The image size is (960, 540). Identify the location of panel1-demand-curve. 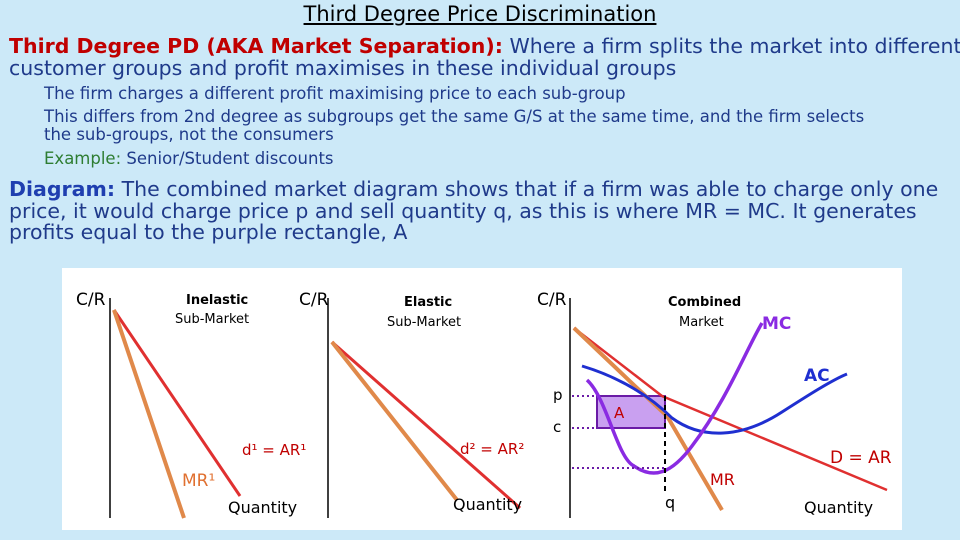
(177, 403).